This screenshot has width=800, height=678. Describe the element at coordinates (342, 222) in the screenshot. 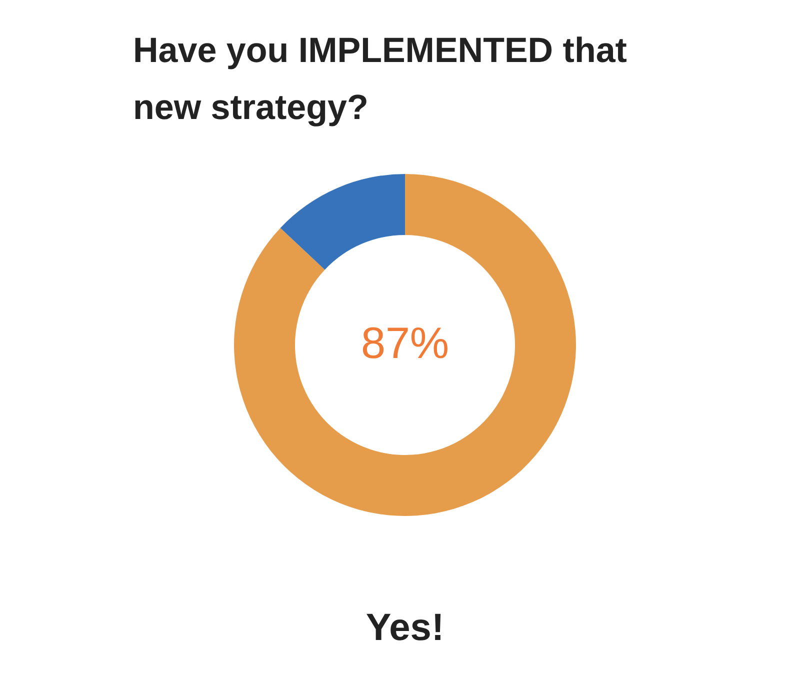

I see `donut-slice` at that location.